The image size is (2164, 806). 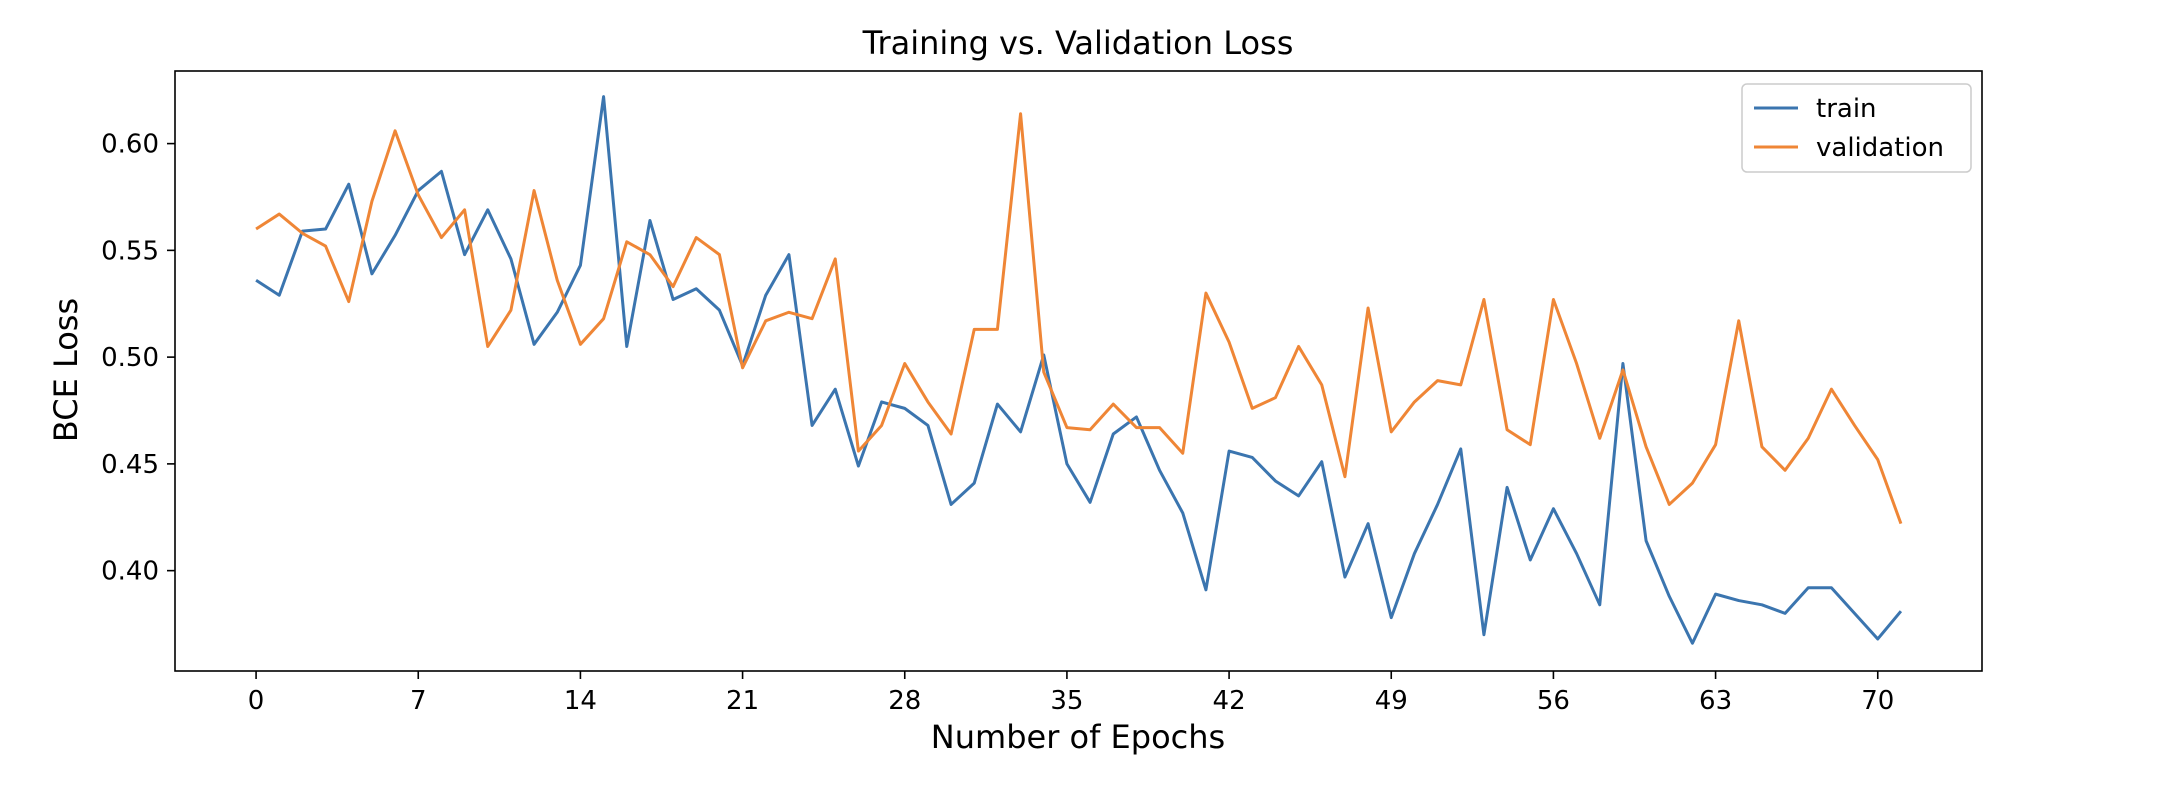 What do you see at coordinates (130, 358) in the screenshot?
I see `y-tick-label: 0.50` at bounding box center [130, 358].